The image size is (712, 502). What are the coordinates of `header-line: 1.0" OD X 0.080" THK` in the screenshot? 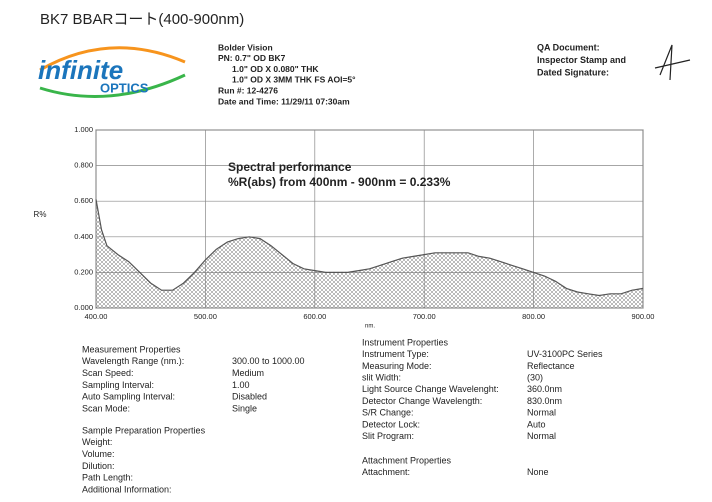 It's located at (275, 69).